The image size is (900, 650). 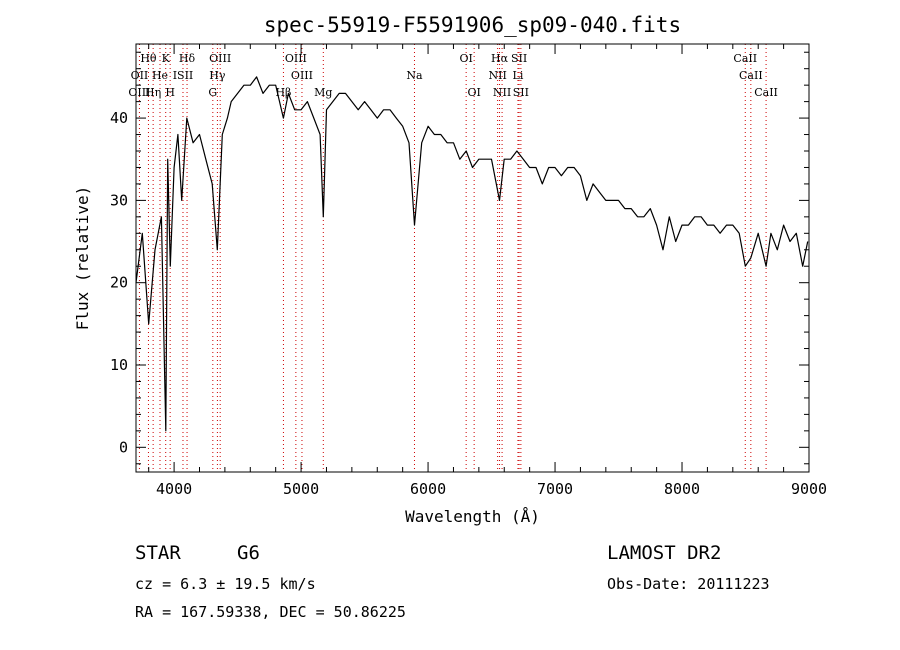 I want to click on object-class: STAR, so click(x=158, y=553).